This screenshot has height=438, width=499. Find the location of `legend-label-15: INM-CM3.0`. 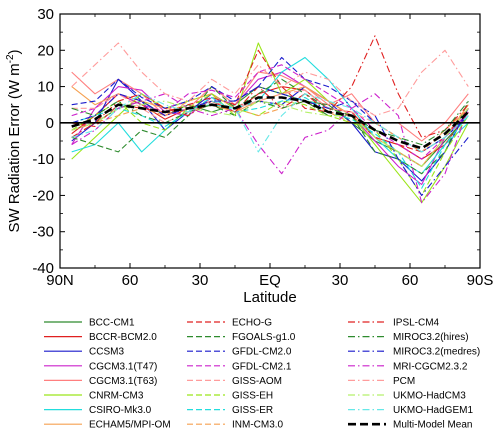

legend-label-15: INM-CM3.0 is located at coordinates (258, 425).